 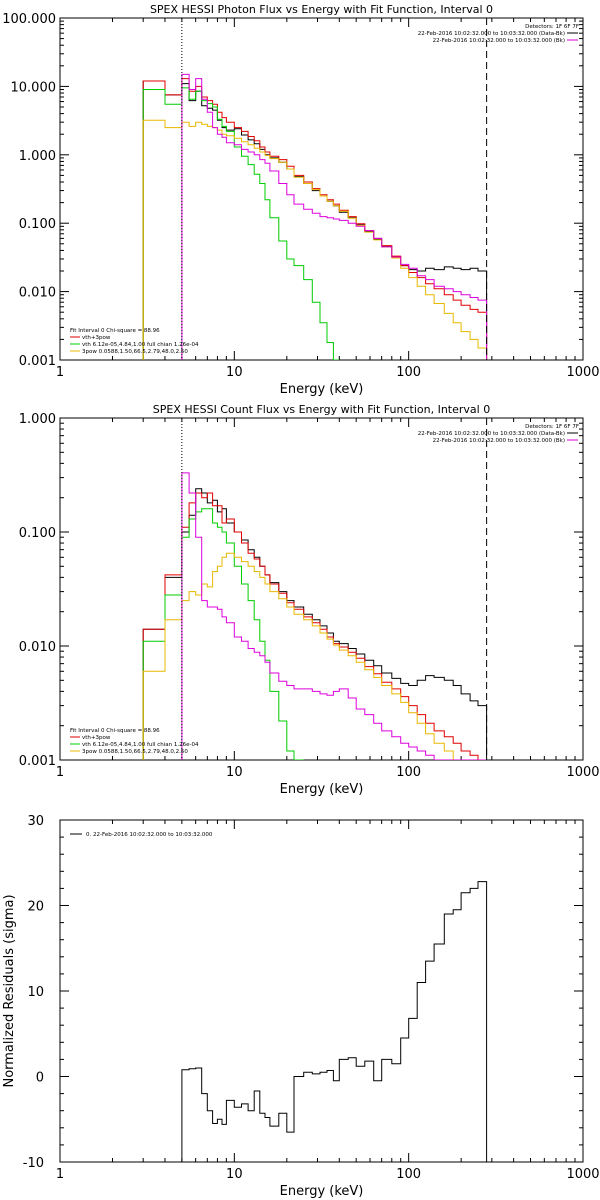 What do you see at coordinates (9, 990) in the screenshot?
I see `y-axis-label: Normalized Residuals (sigma)` at bounding box center [9, 990].